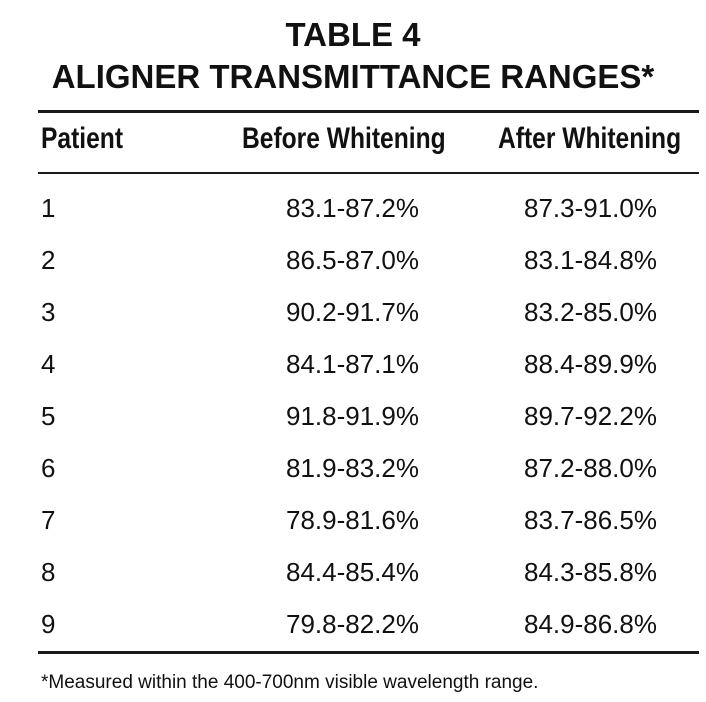 This screenshot has width=706, height=702. Describe the element at coordinates (48, 520) in the screenshot. I see `patient-cell: 7` at that location.